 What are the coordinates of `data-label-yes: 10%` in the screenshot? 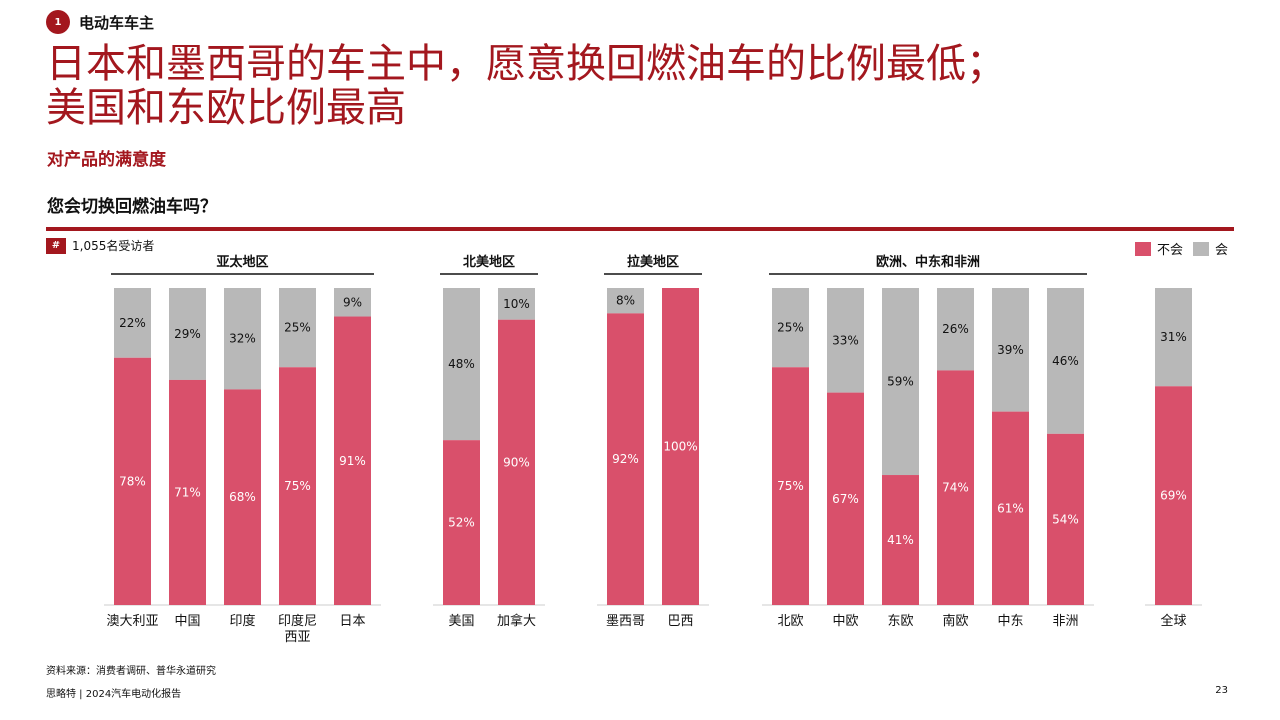 It's located at (516, 304).